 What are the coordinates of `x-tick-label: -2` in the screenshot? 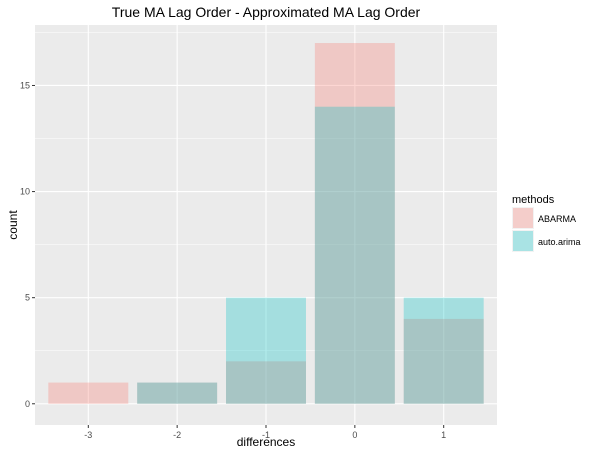 It's located at (177, 435).